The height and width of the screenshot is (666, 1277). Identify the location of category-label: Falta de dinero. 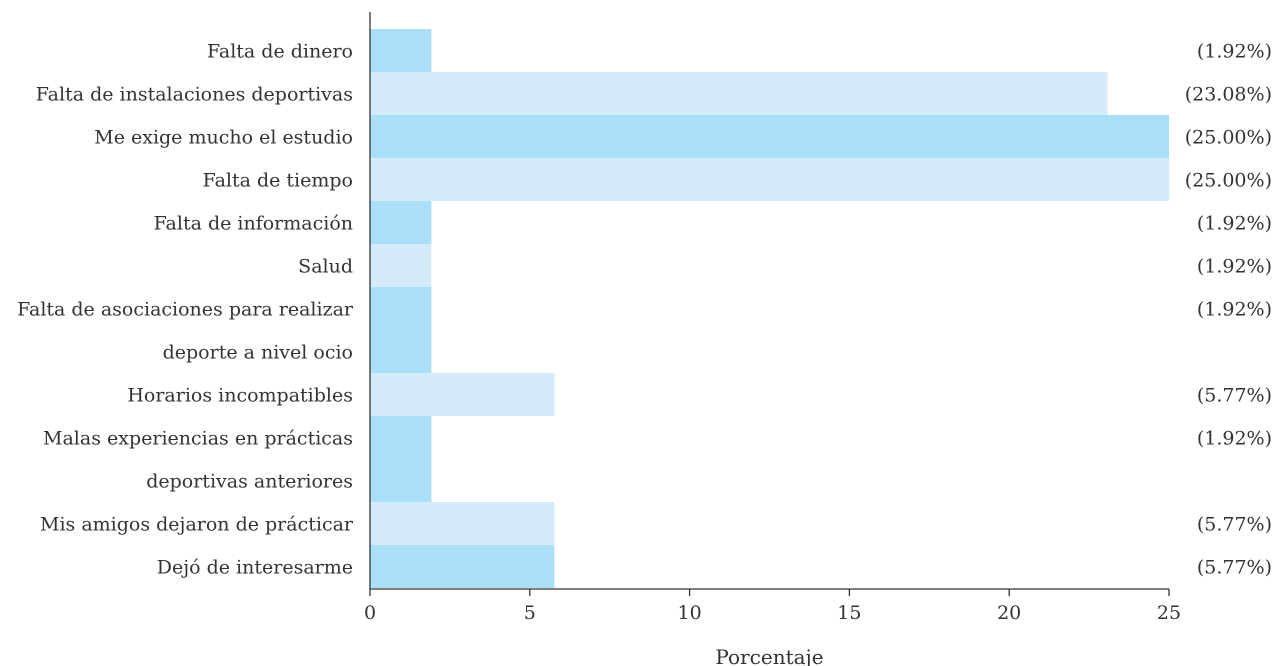
(280, 52).